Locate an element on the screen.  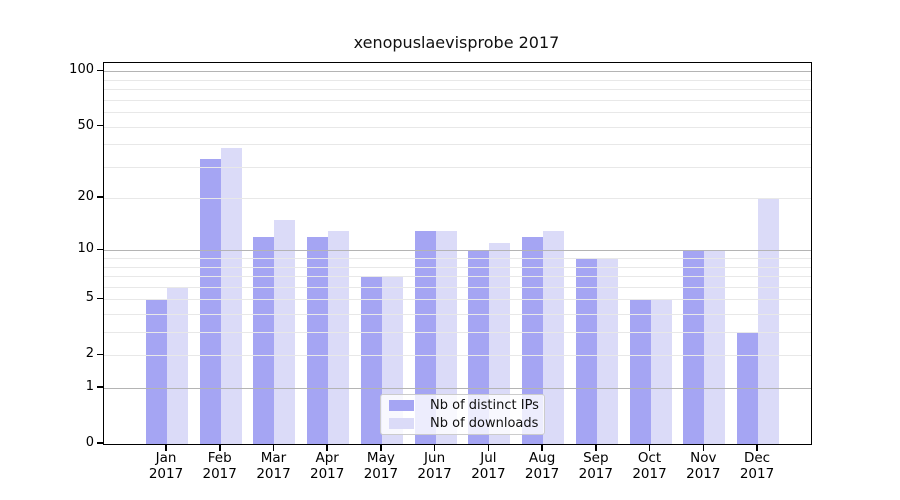
bar-distinct-ips-oct is located at coordinates (640, 371).